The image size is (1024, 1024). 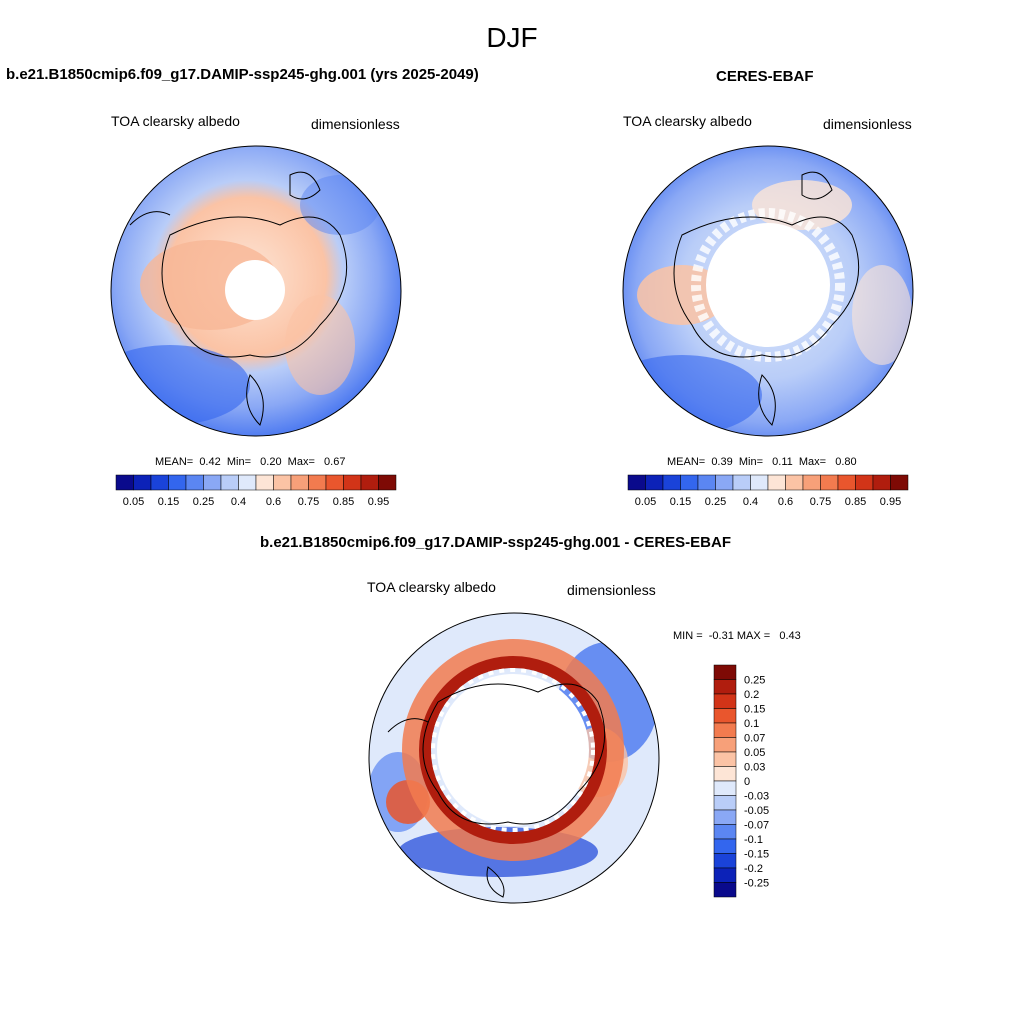 I want to click on diff-stats: MIN = -0.31 MAX = 0.43, so click(x=737, y=636).